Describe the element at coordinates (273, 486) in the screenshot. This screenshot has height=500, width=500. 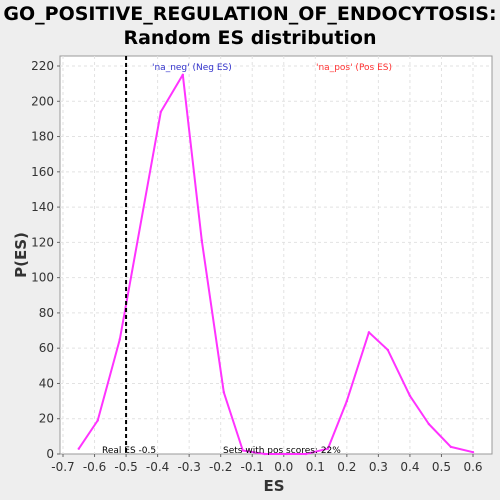
I see `x-axis-label: ES` at that location.